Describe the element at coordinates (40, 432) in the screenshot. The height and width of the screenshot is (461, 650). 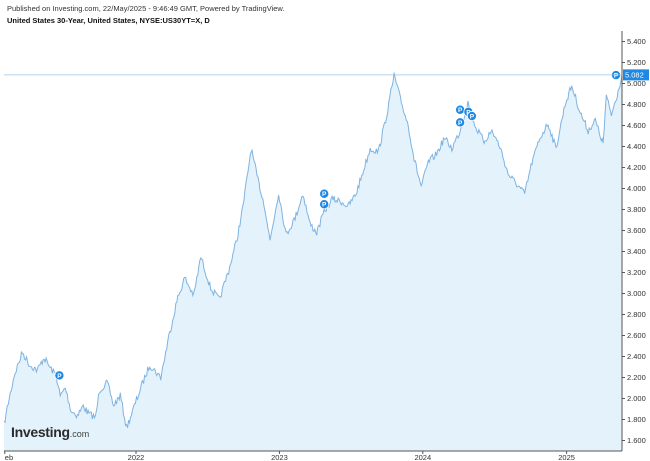
I see `logo-main: Investing` at that location.